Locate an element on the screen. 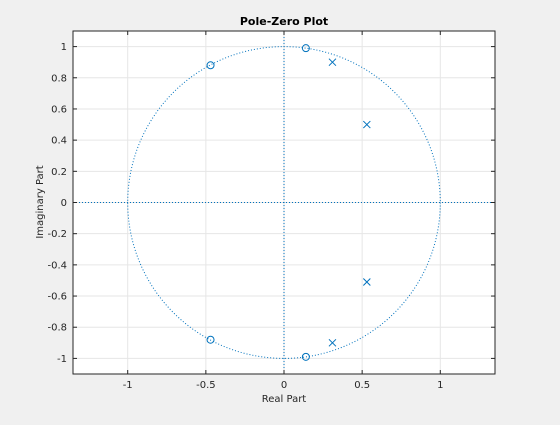 This screenshot has height=425, width=560. y-axis-label: Imaginary Part is located at coordinates (40, 201).